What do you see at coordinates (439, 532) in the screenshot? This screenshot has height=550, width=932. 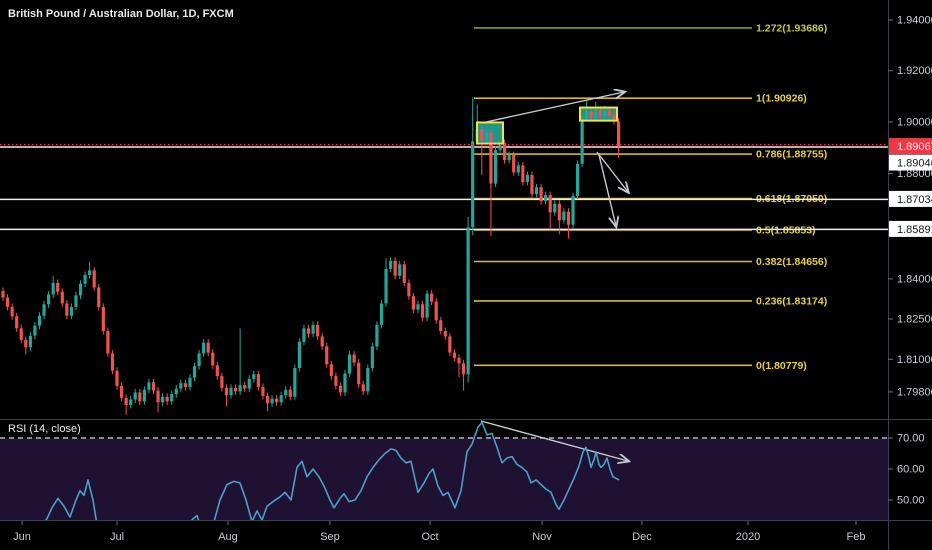 I see `time-scale: Jun Jul Aug Sep Oct Nov Dec 2020 Feb` at bounding box center [439, 532].